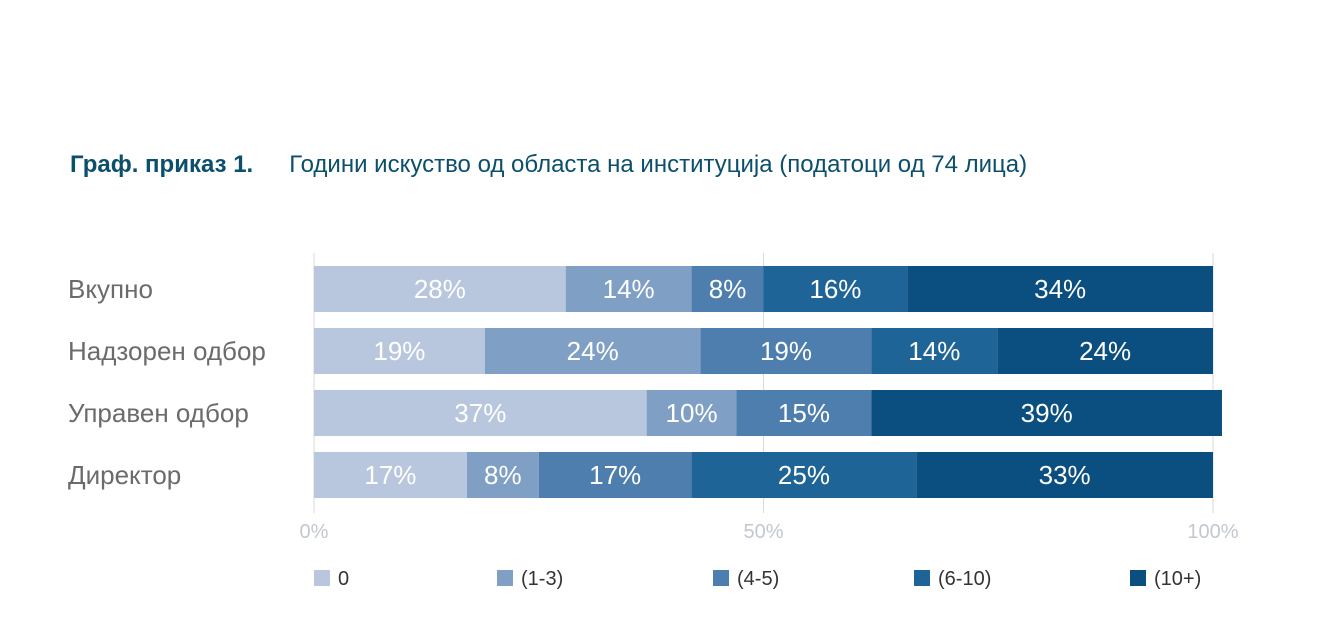 The height and width of the screenshot is (633, 1317). I want to click on data-label: 33%, so click(1065, 475).